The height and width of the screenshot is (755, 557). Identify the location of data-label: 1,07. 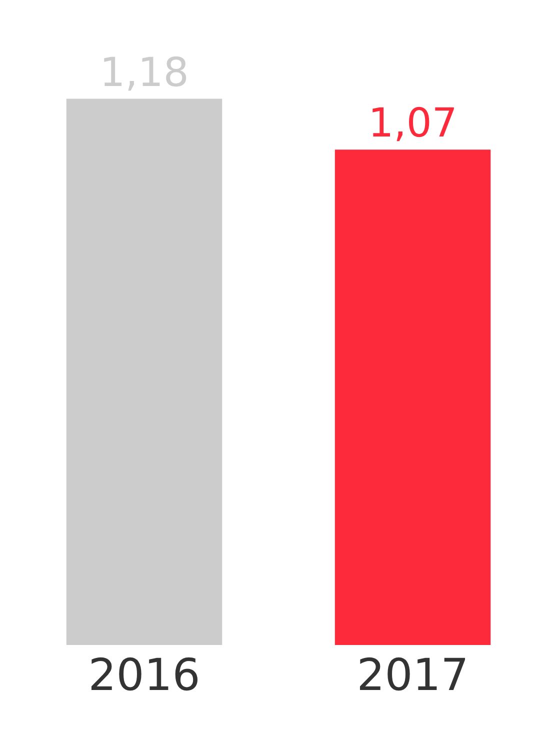
(413, 123).